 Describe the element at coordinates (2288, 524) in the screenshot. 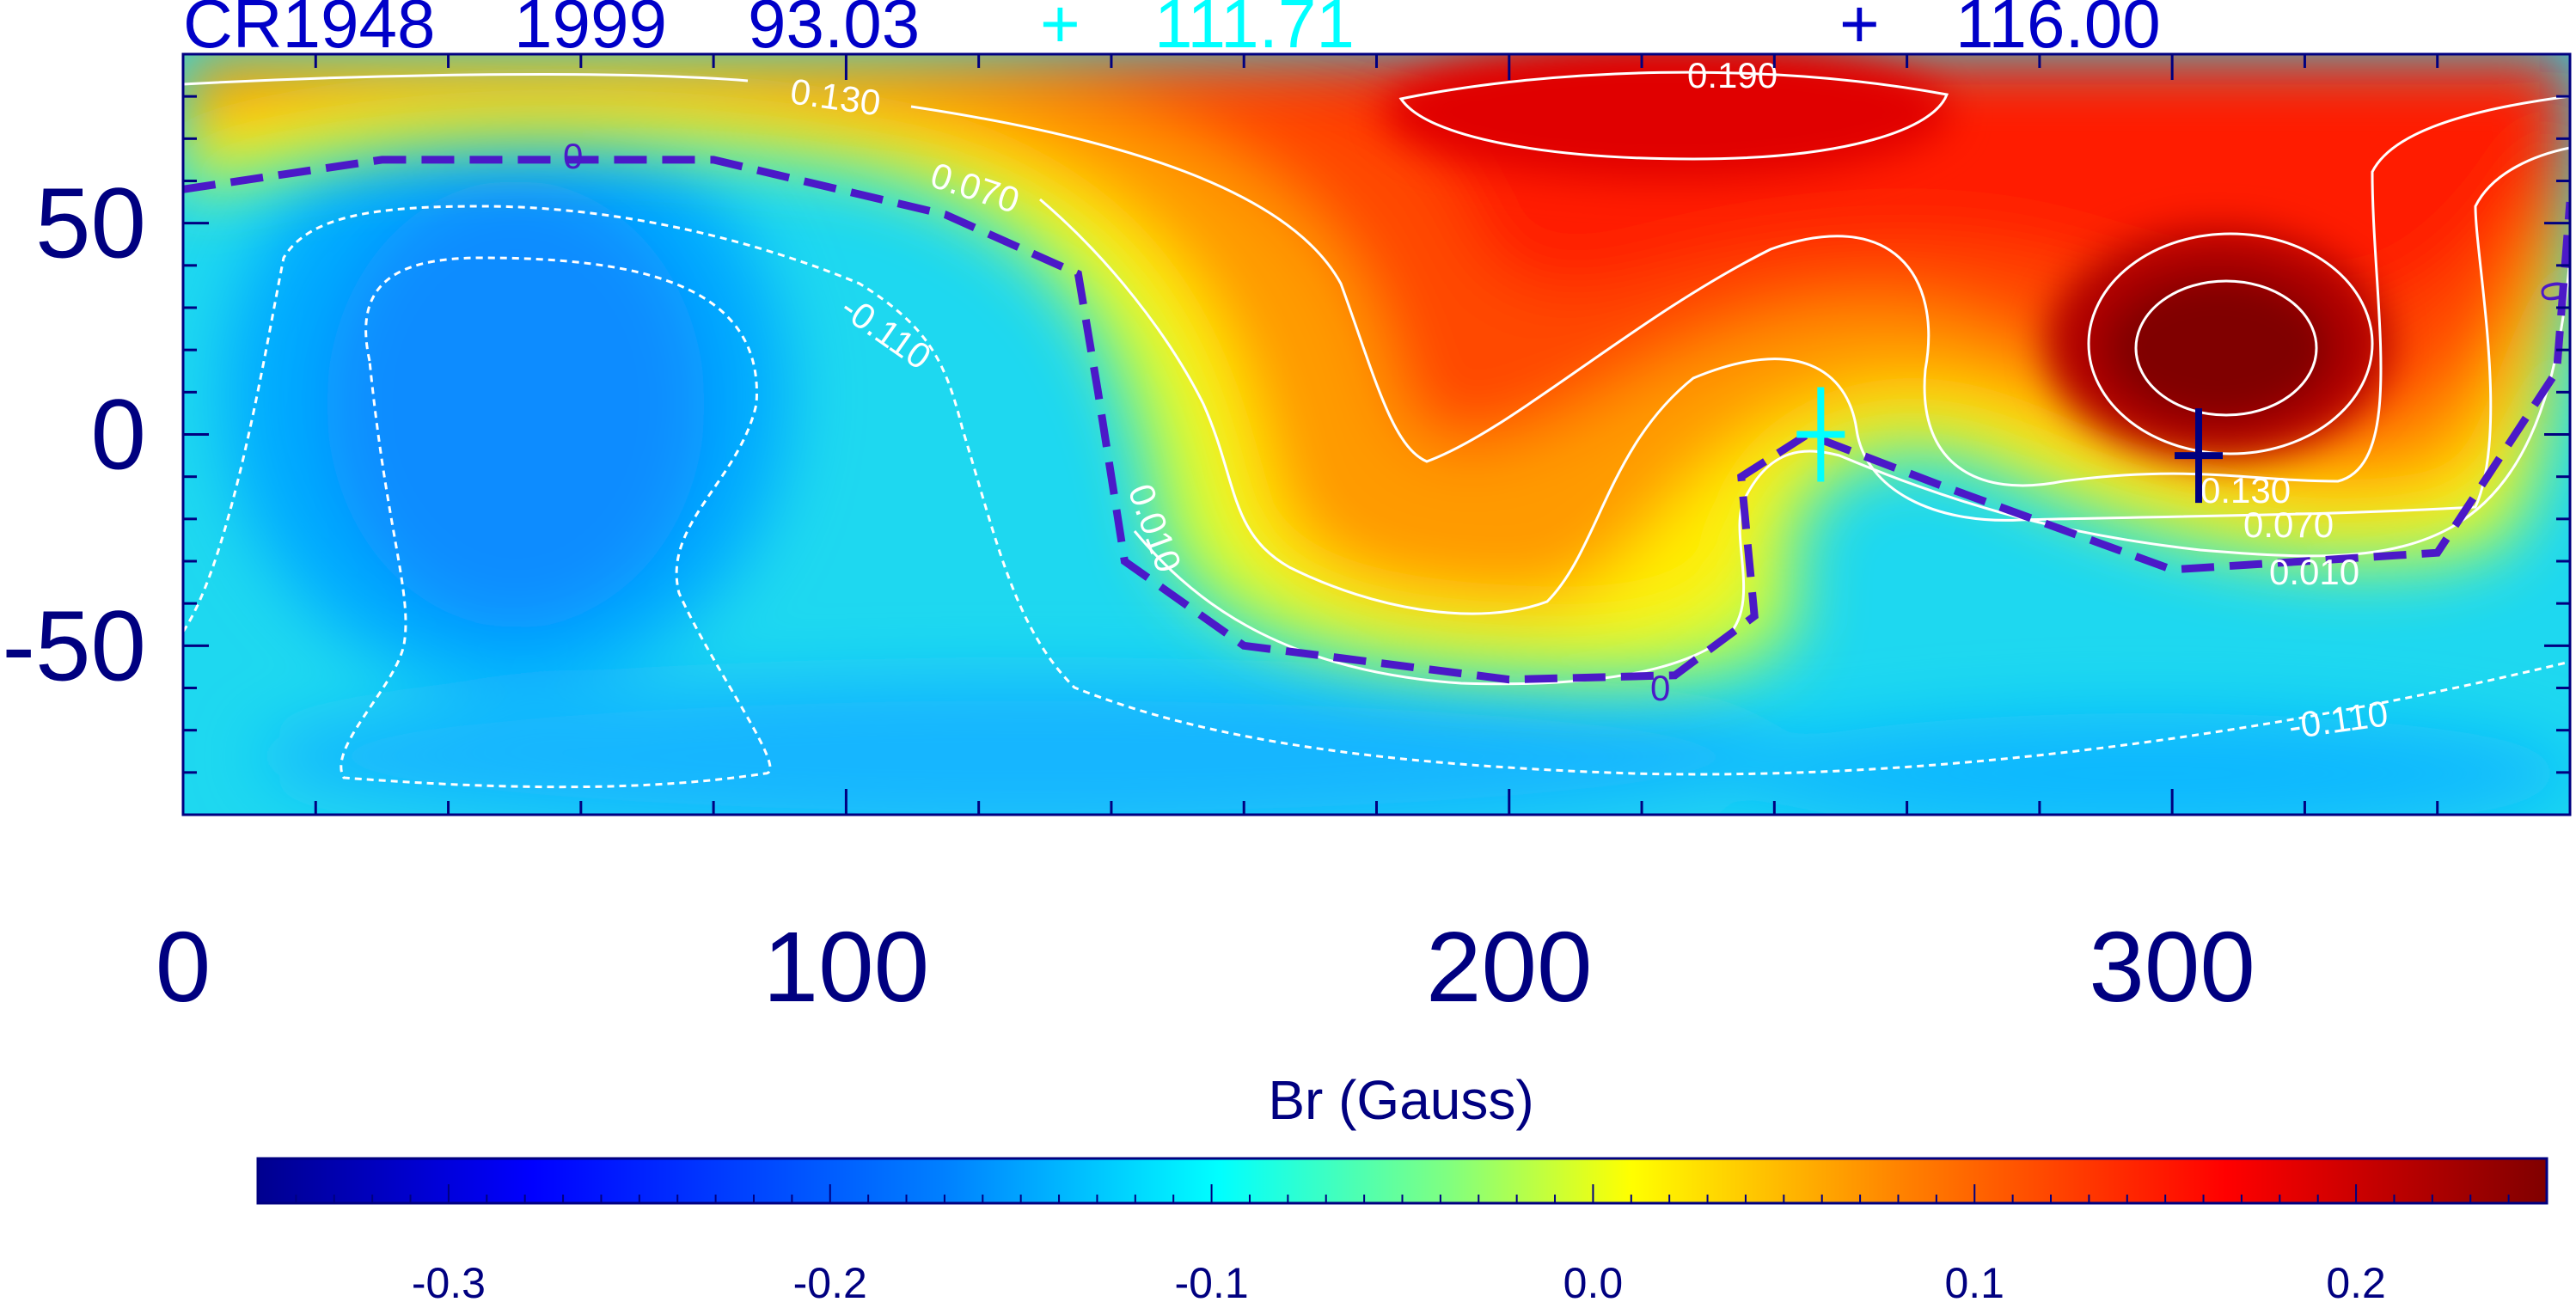

I see `contour-label: 0.070` at that location.